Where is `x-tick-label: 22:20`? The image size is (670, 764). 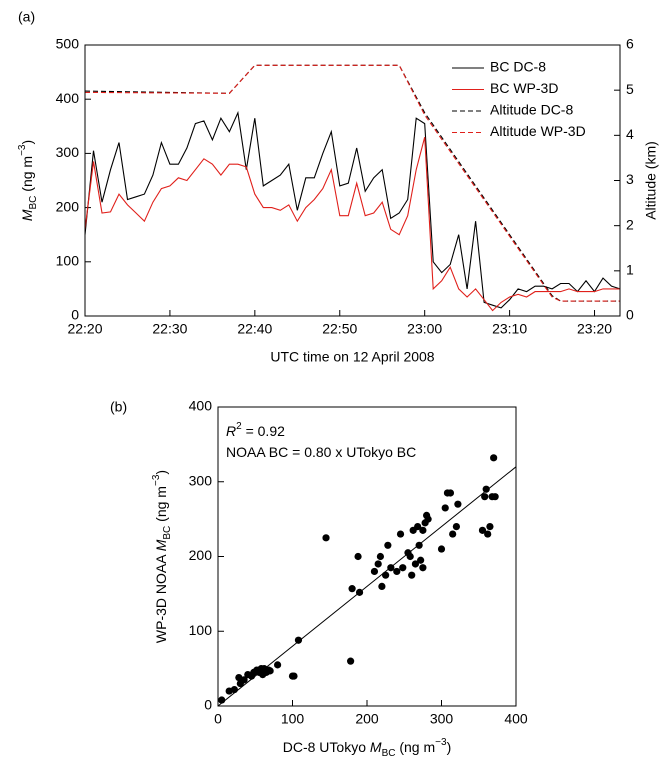
x-tick-label: 22:20 is located at coordinates (84, 329).